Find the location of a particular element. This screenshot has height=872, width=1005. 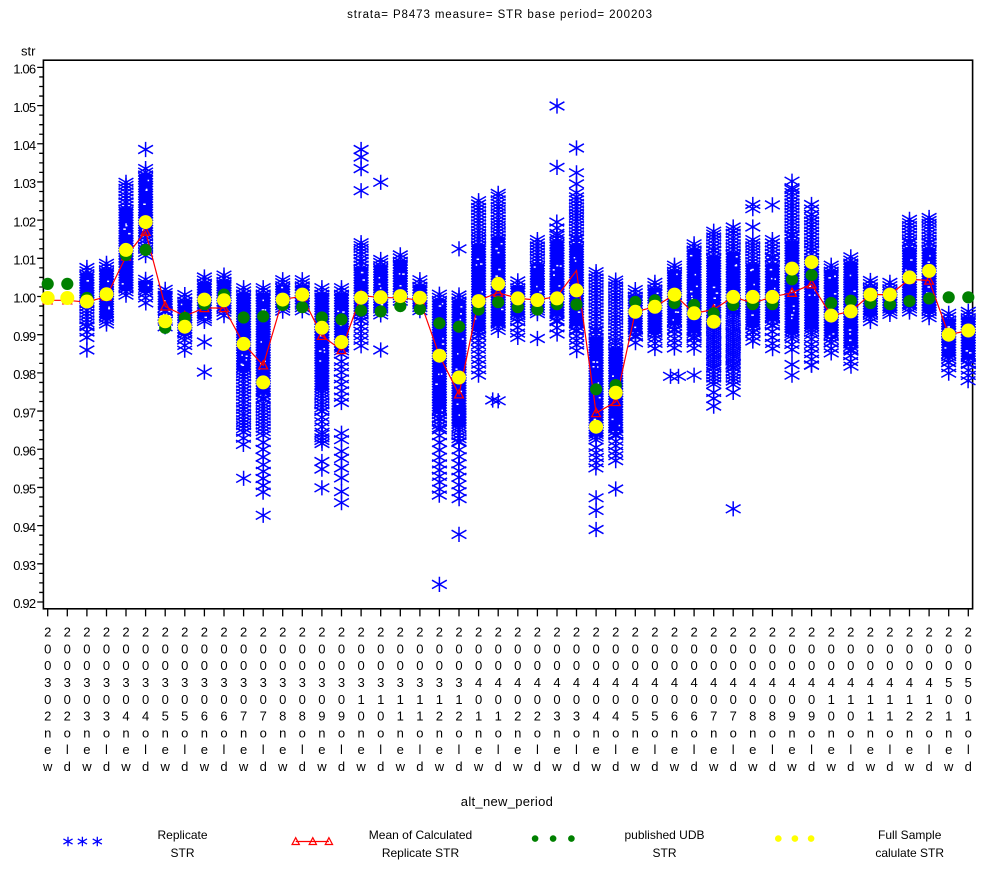

svg-text: 1.03 is located at coordinates (24, 183).